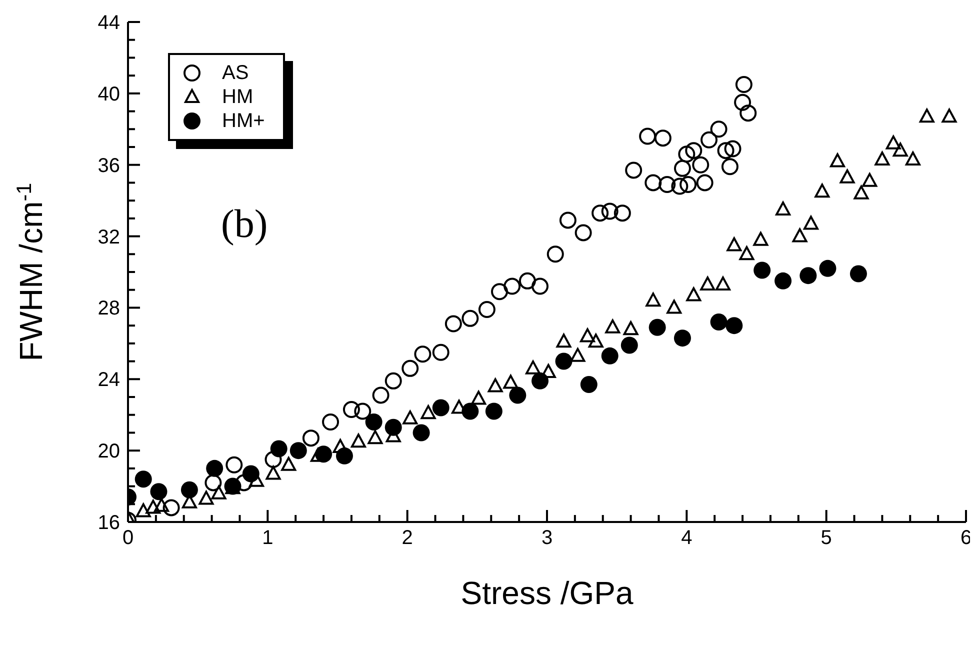 Image resolution: width=978 pixels, height=650 pixels. Describe the element at coordinates (109, 523) in the screenshot. I see `y-tick-label: 16` at that location.